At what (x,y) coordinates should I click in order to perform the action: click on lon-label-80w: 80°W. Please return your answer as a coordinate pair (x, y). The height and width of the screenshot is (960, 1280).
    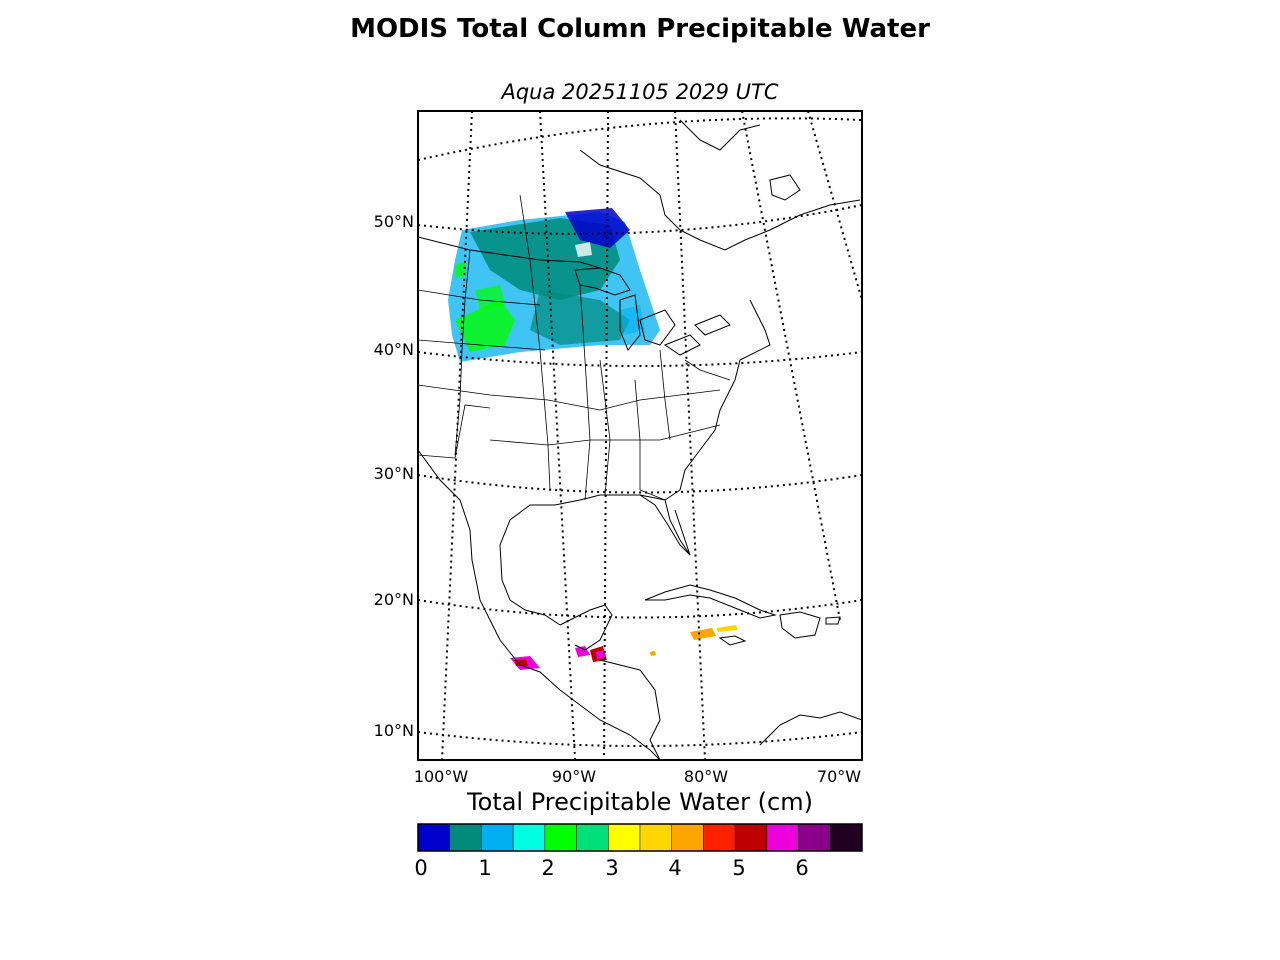
    Looking at the image, I should click on (706, 776).